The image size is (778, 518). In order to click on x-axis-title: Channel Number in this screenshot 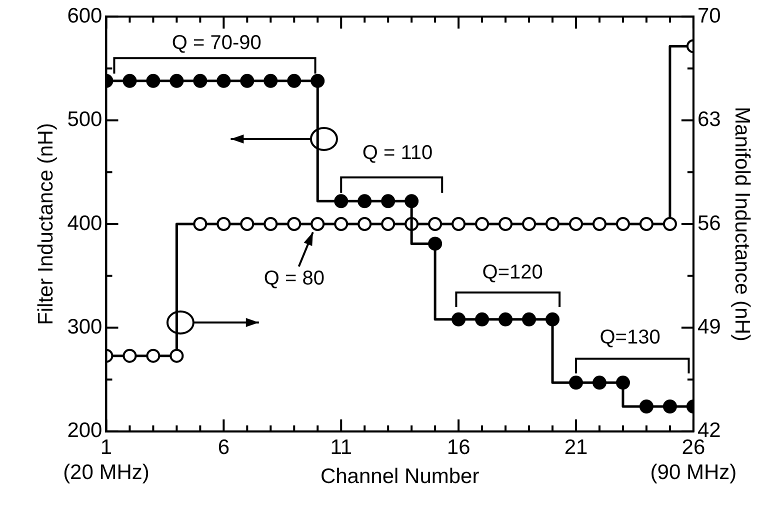, I will do `click(400, 476)`.